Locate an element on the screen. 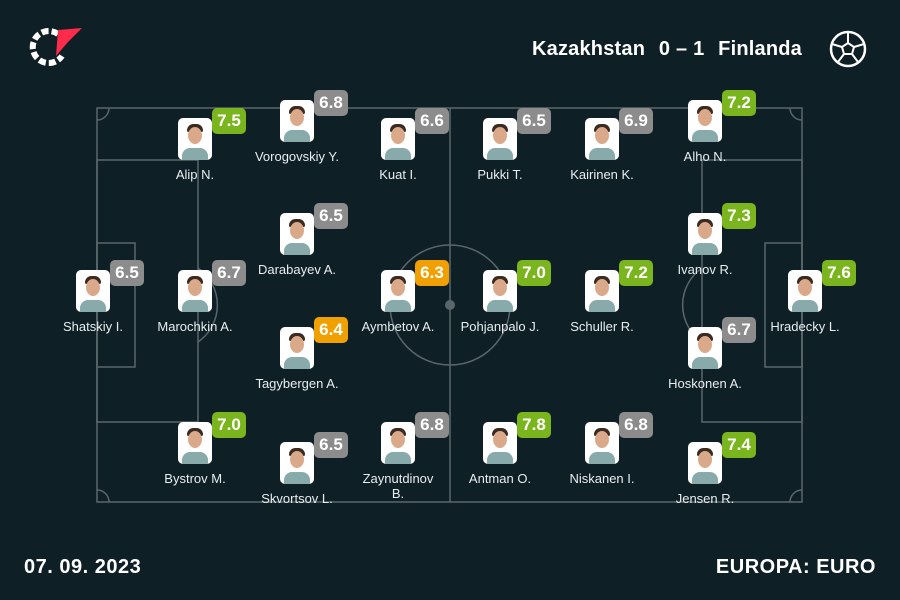 The height and width of the screenshot is (600, 900). player-card: 6.6 Kuat I. is located at coordinates (398, 145).